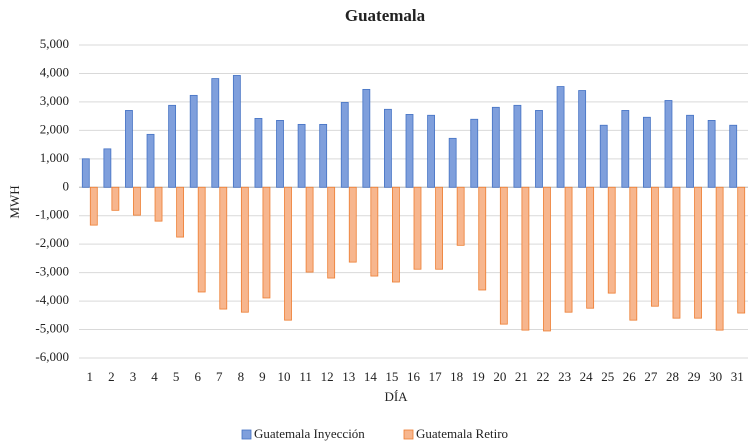 The image size is (749, 444). What do you see at coordinates (197, 376) in the screenshot?
I see `x-tick-label: 6` at bounding box center [197, 376].